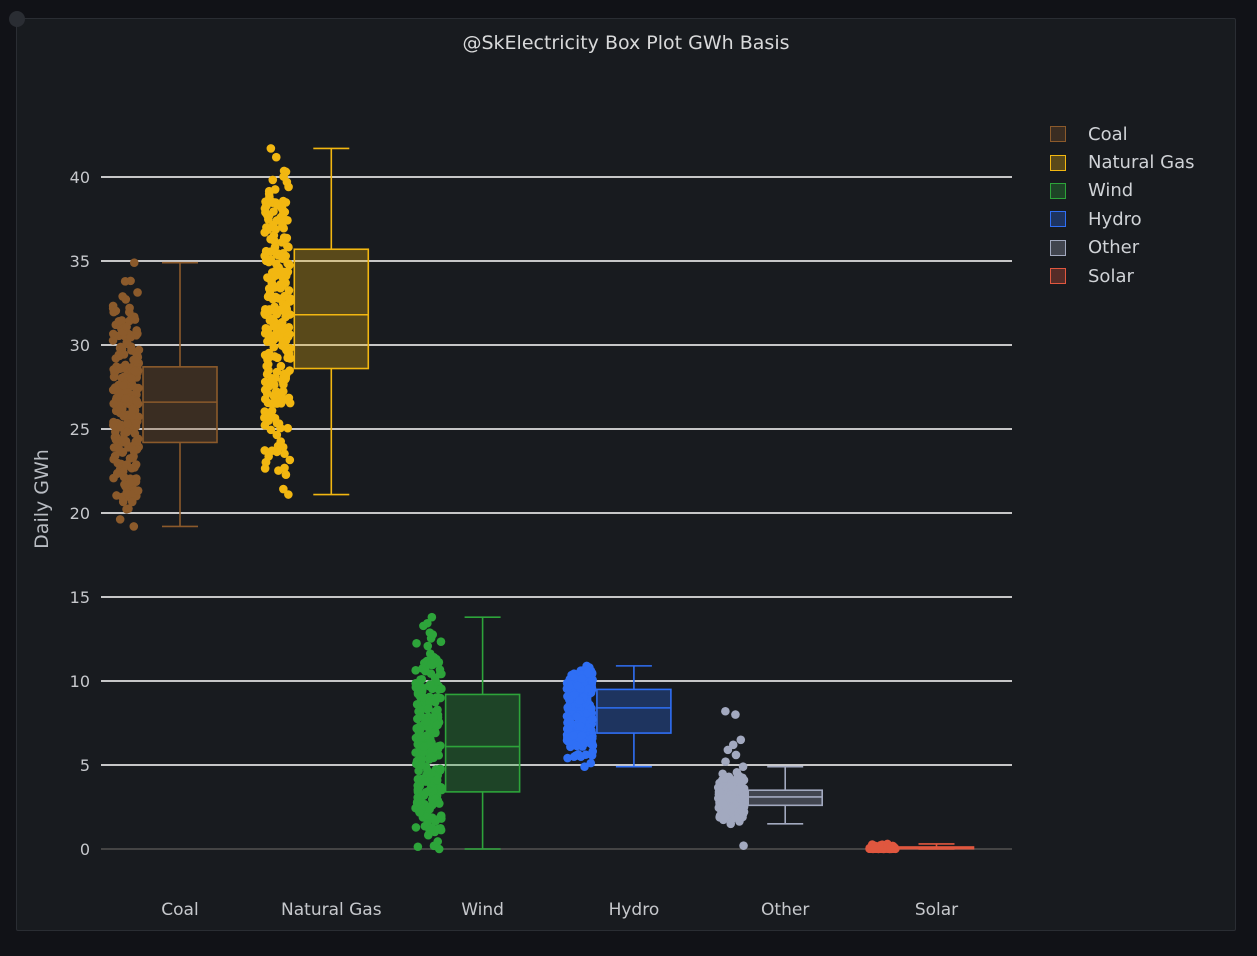 The width and height of the screenshot is (1257, 956). Describe the element at coordinates (634, 716) in the screenshot. I see `box-hydro` at that location.